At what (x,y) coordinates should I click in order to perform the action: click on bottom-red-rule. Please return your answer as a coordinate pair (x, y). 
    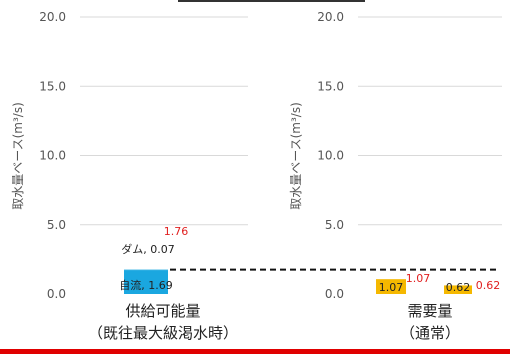
    Looking at the image, I should click on (255, 351).